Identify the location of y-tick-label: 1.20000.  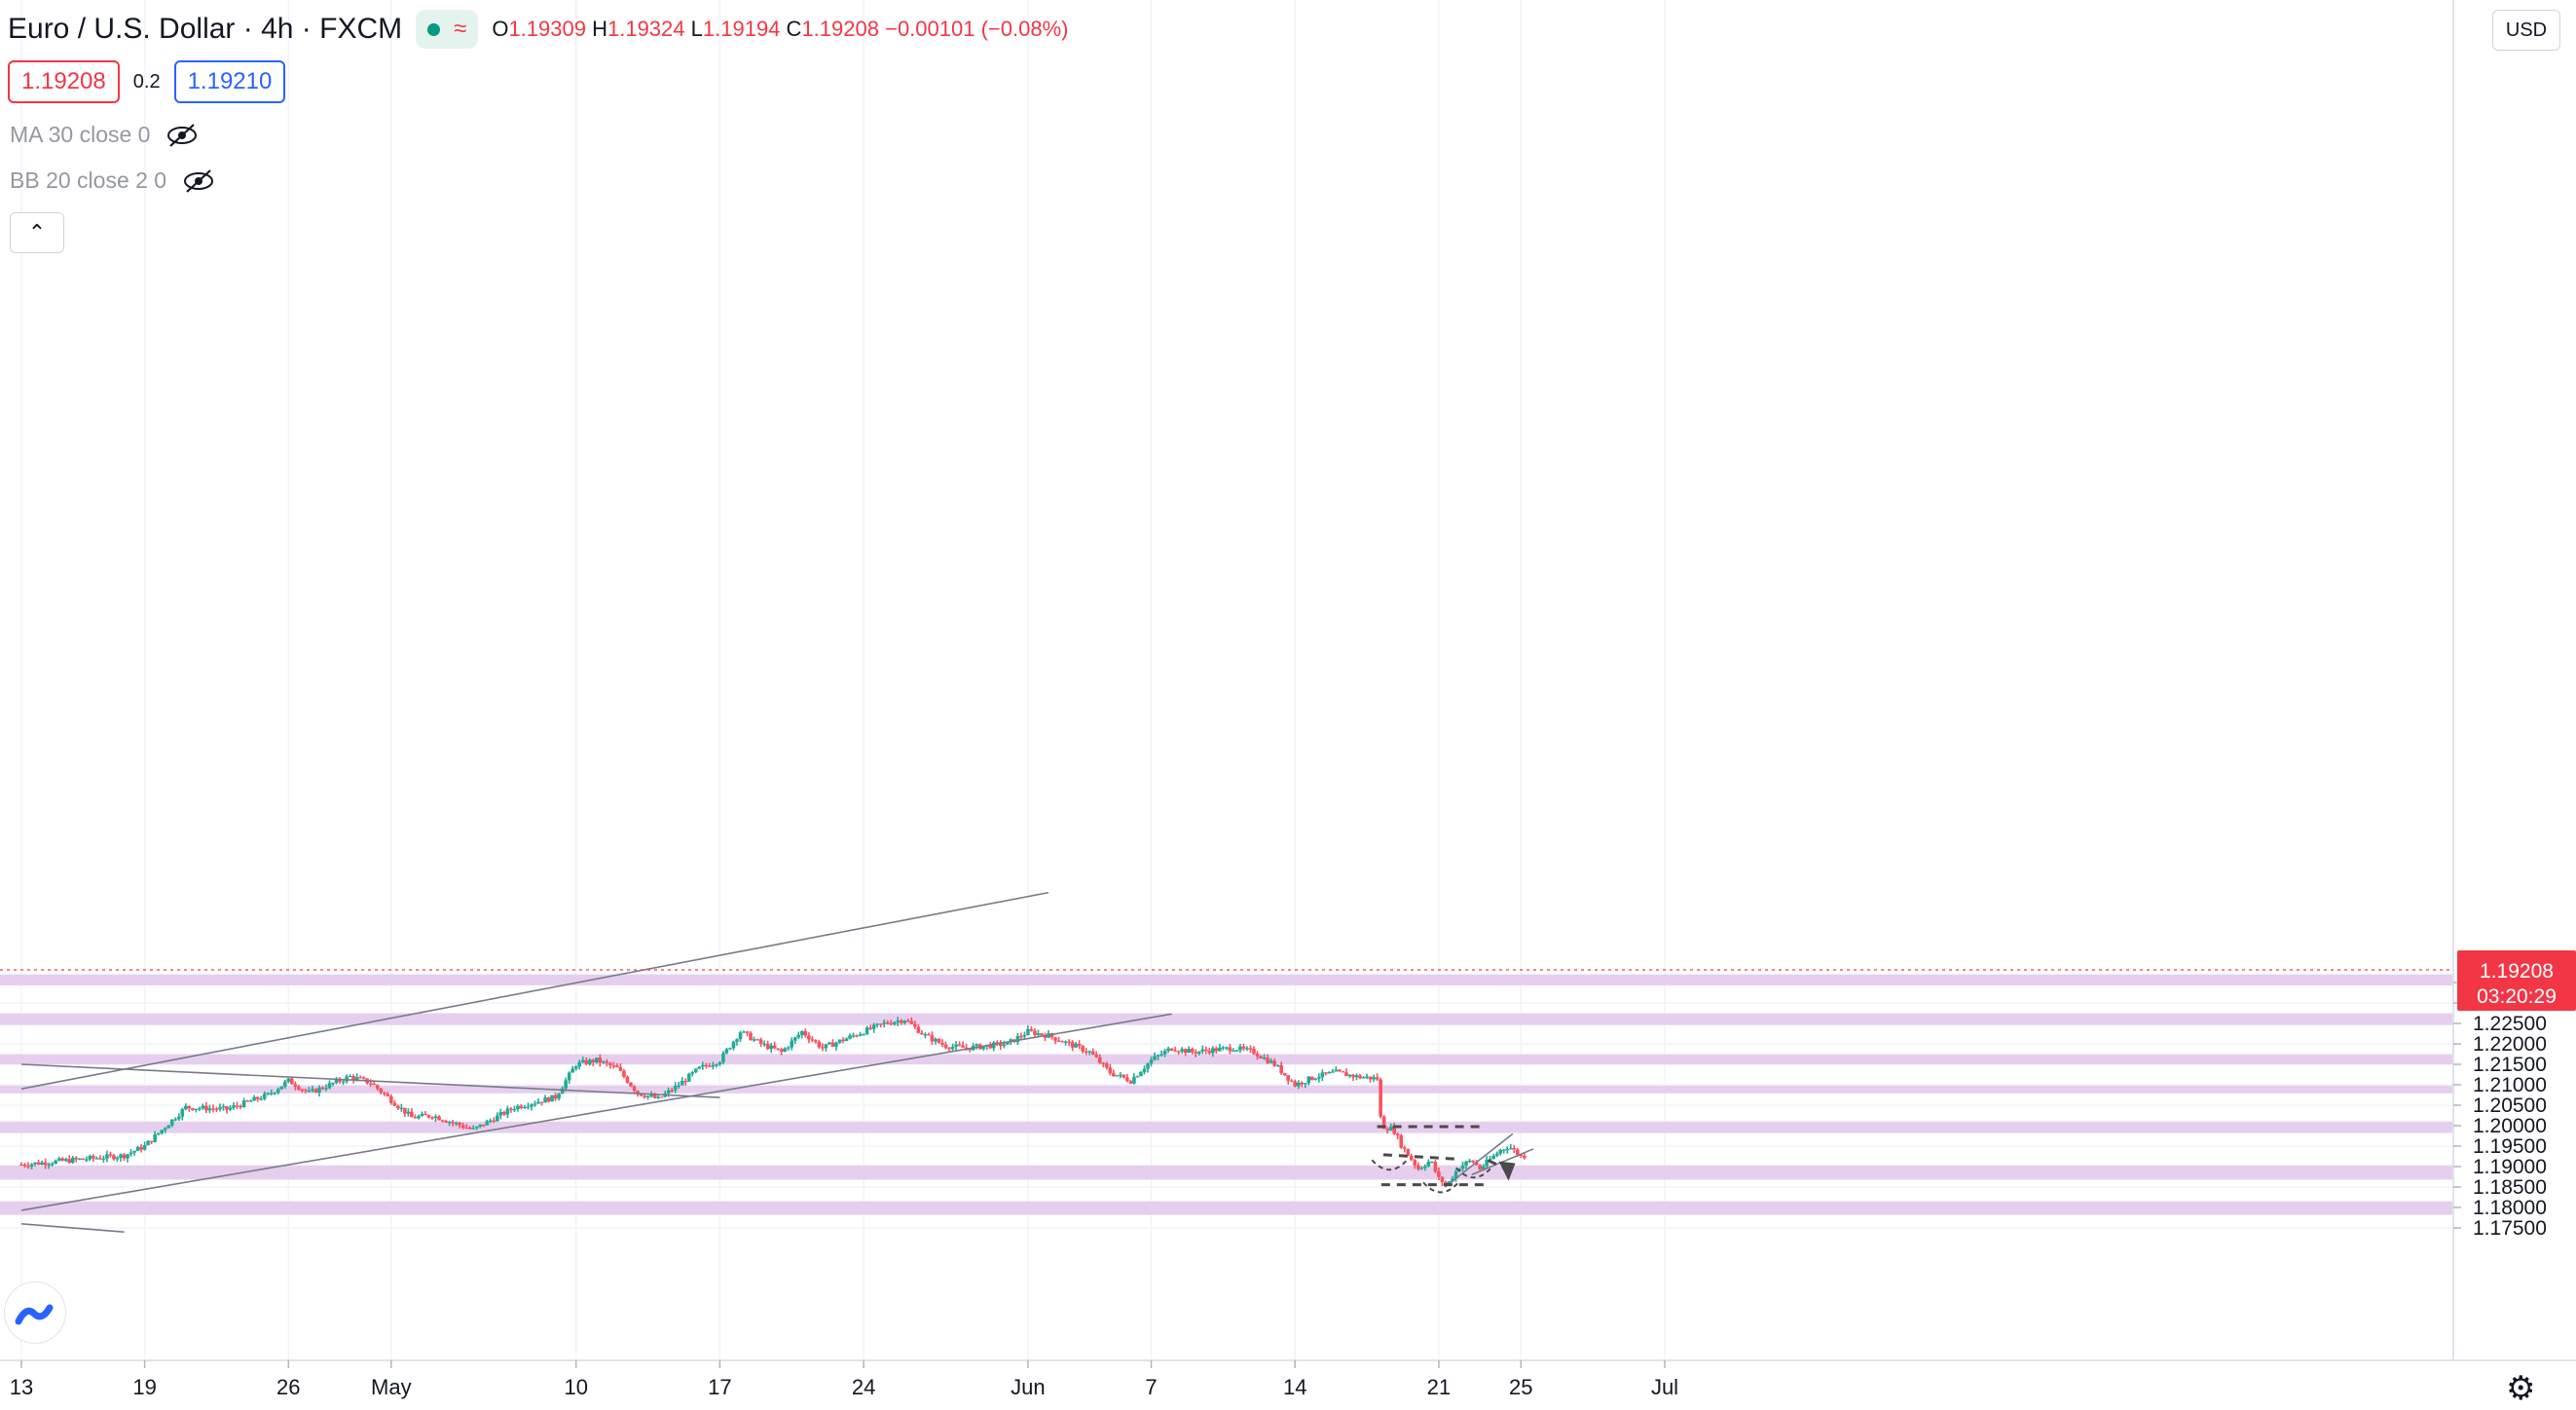
(2510, 1126).